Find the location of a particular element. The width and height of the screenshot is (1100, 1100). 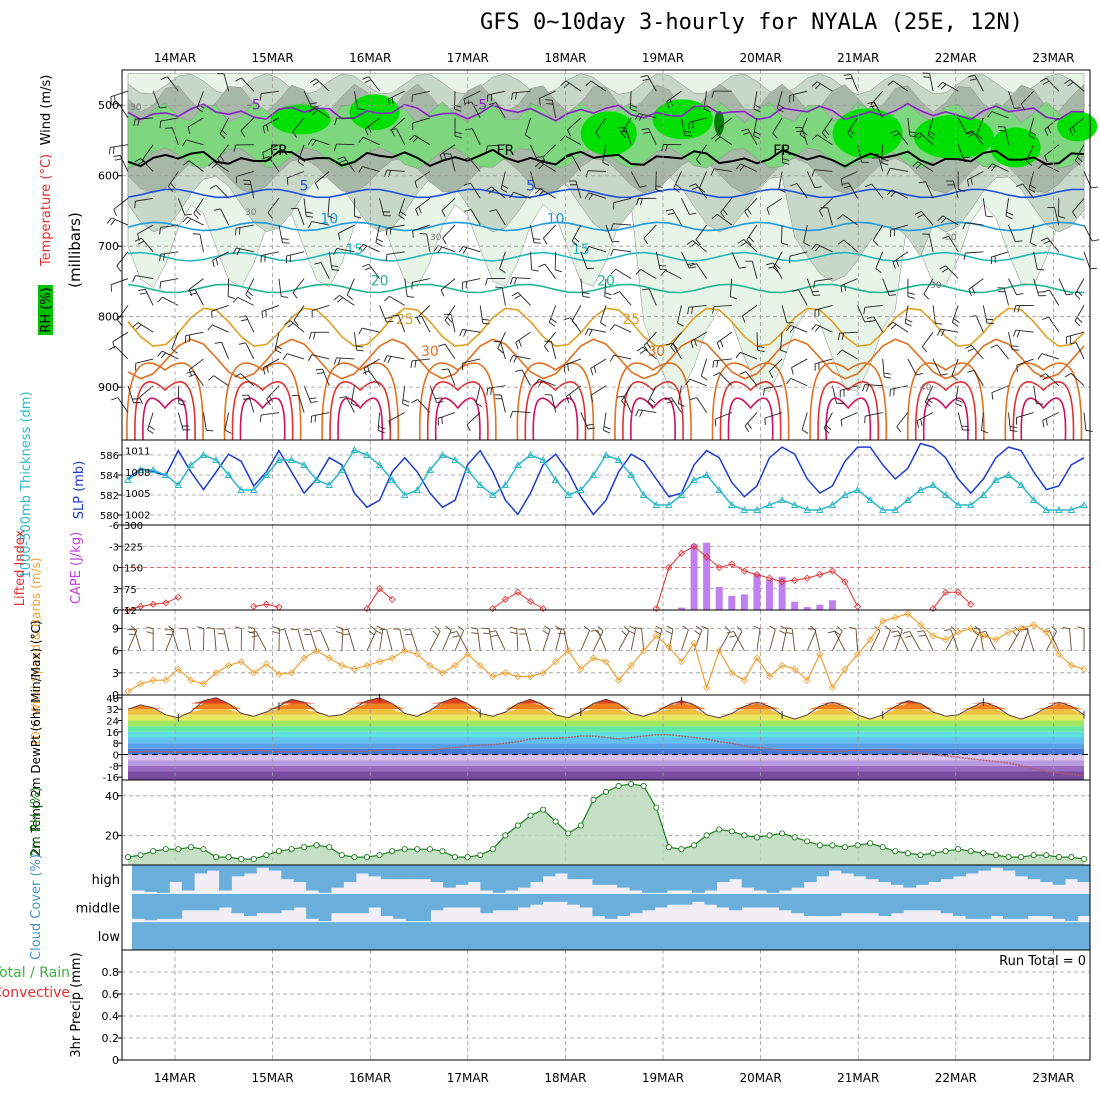

rh-contour-label: 30 is located at coordinates (936, 286).